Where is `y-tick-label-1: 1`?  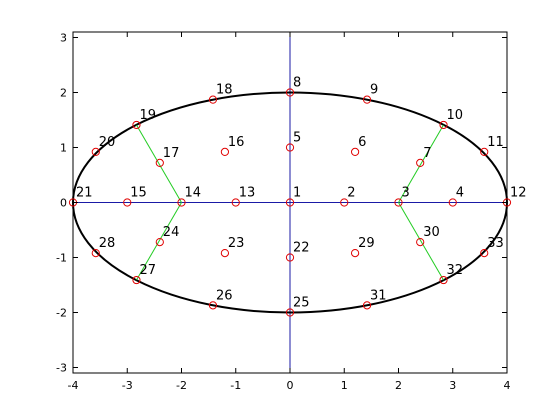 y-tick-label-1: 1 is located at coordinates (63, 148).